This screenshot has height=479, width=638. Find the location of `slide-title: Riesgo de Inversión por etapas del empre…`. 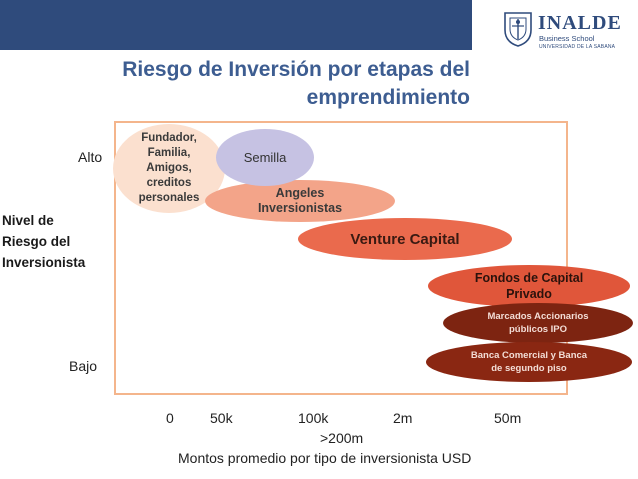

slide-title: Riesgo de Inversión por etapas del empre… is located at coordinates (296, 83).